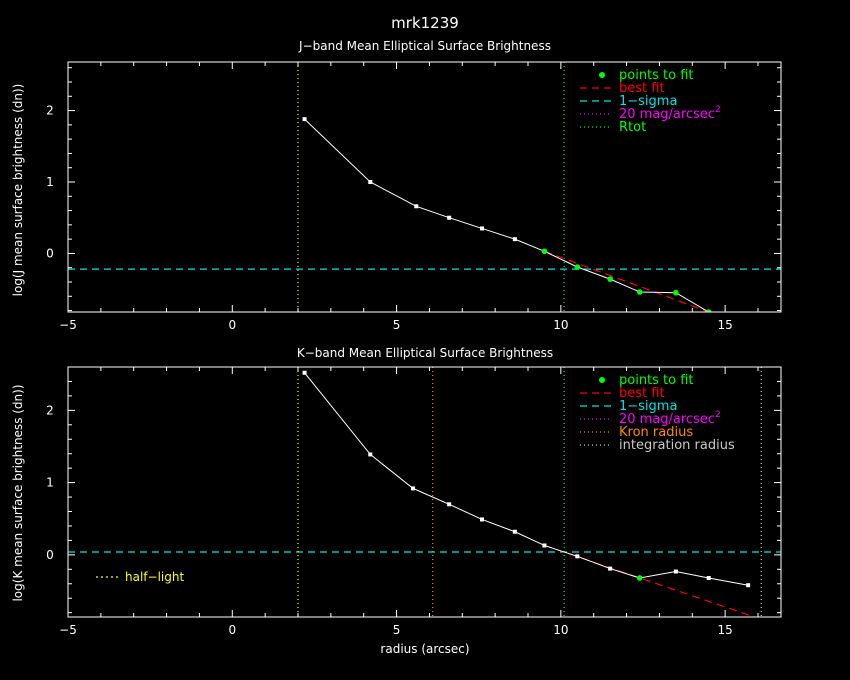 The height and width of the screenshot is (680, 850). I want to click on k-band-legend-label-integration-radius: integration radius, so click(677, 445).